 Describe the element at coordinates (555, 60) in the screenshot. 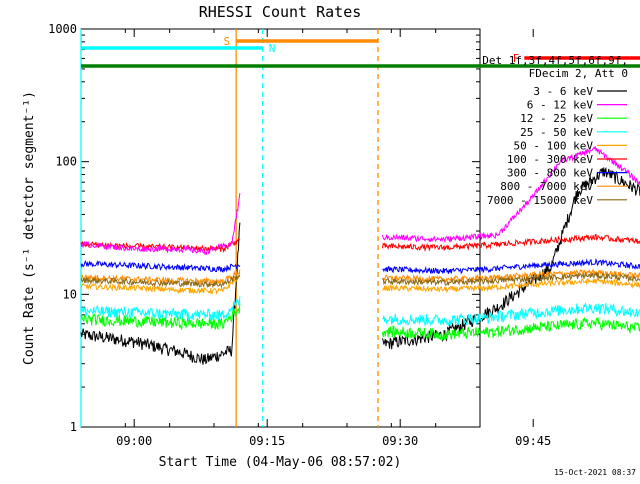

I see `legend-header-line-1: Det 1f,3f,4f,5f,6f,9f,` at that location.